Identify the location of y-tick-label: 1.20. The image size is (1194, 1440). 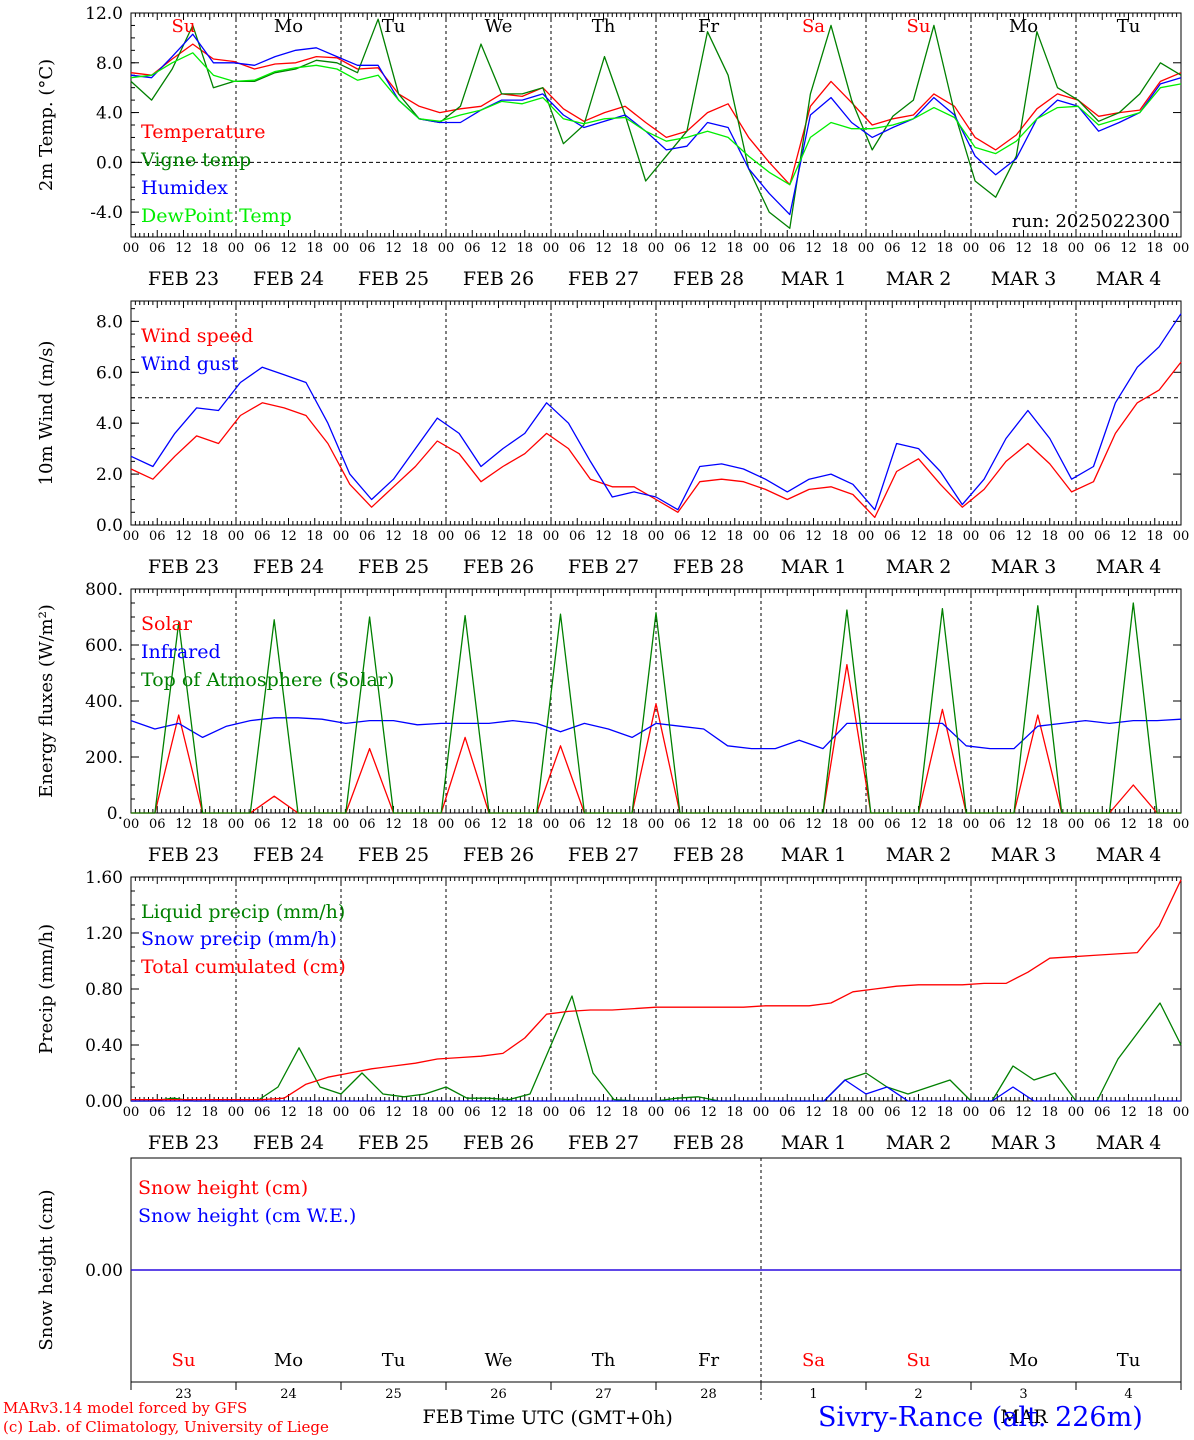
(104, 934).